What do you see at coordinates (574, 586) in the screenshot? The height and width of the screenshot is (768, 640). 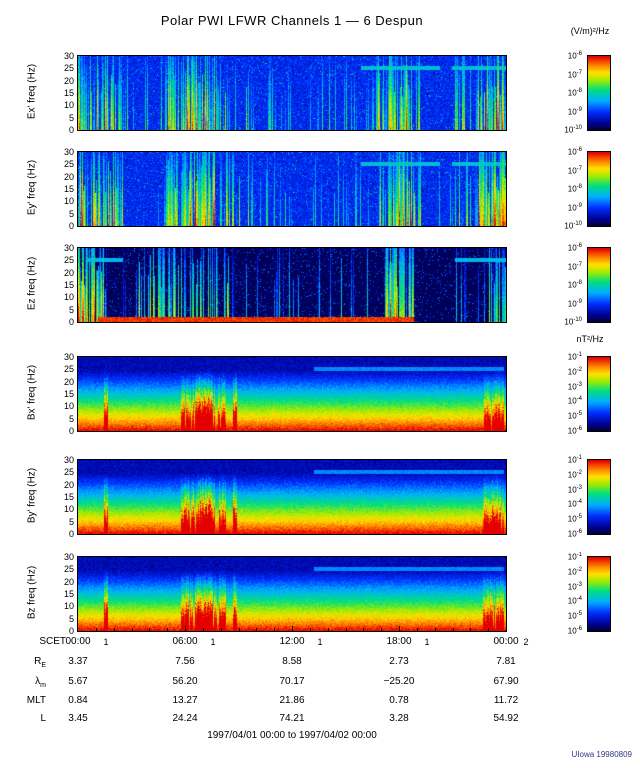 I see `colorbar-tick-label: 10⁻³` at bounding box center [574, 586].